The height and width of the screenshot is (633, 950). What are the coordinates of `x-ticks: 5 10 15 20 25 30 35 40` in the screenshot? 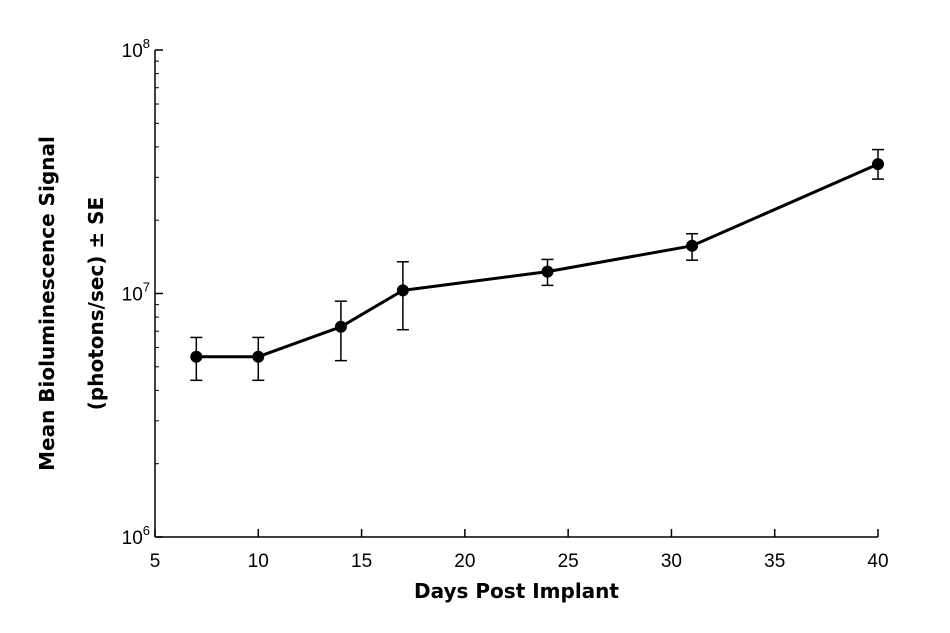 It's located at (519, 550).